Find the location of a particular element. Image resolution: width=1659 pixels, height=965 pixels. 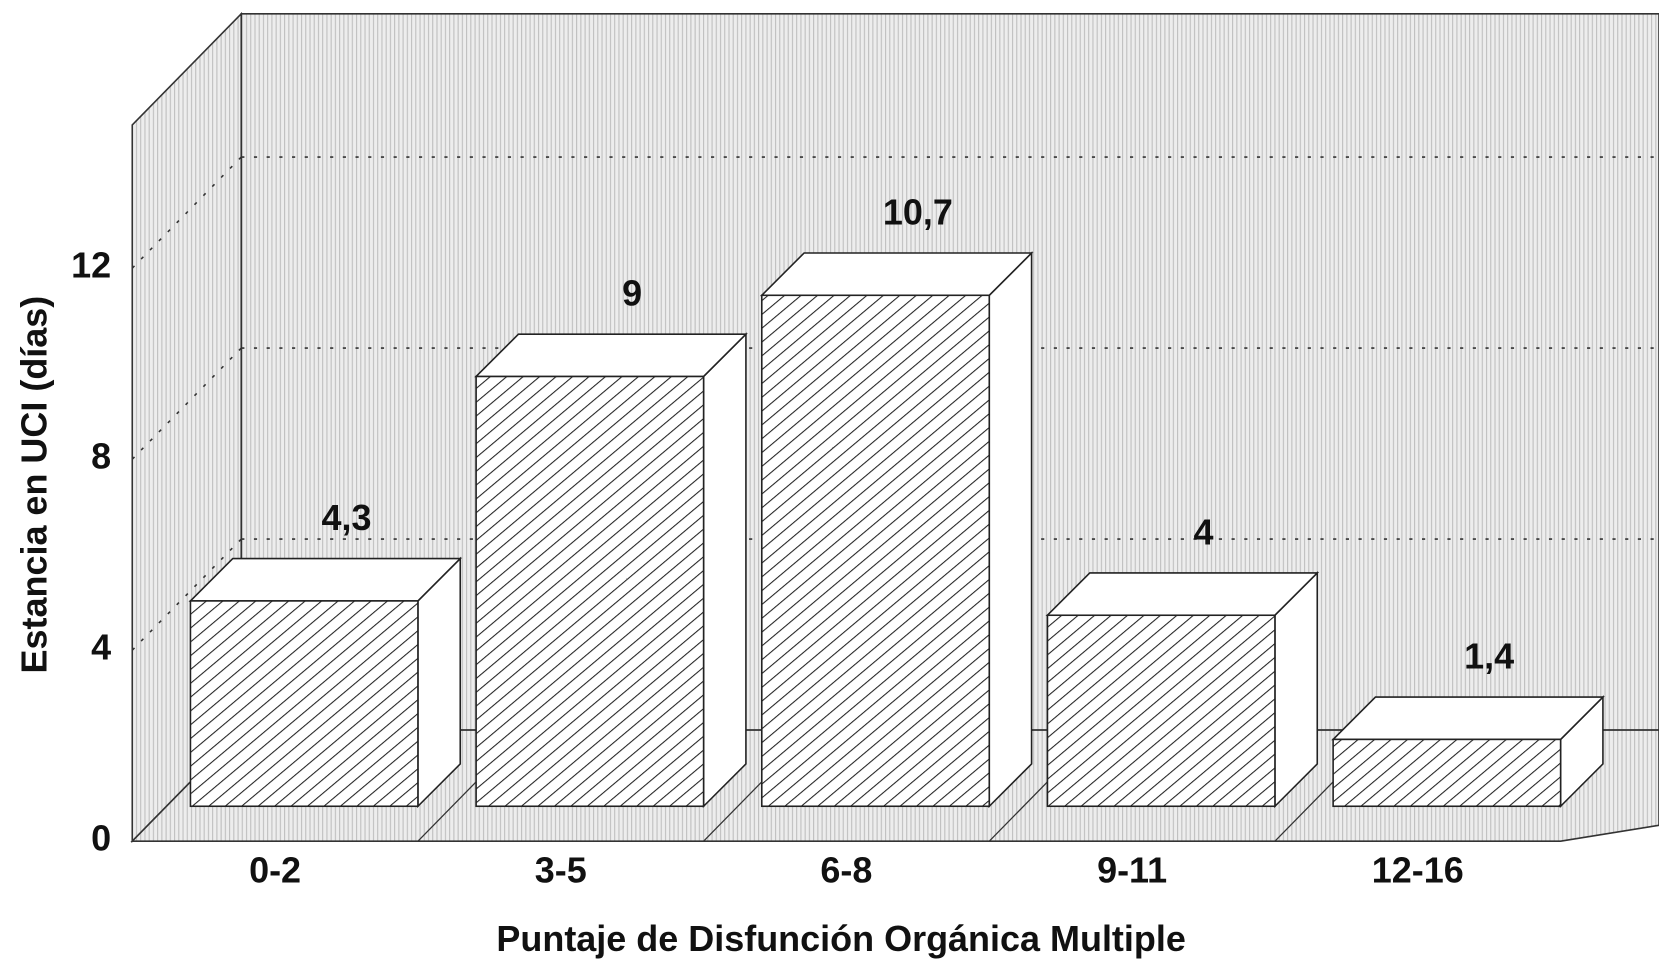

x-tick-label: 12-16 is located at coordinates (1418, 869).